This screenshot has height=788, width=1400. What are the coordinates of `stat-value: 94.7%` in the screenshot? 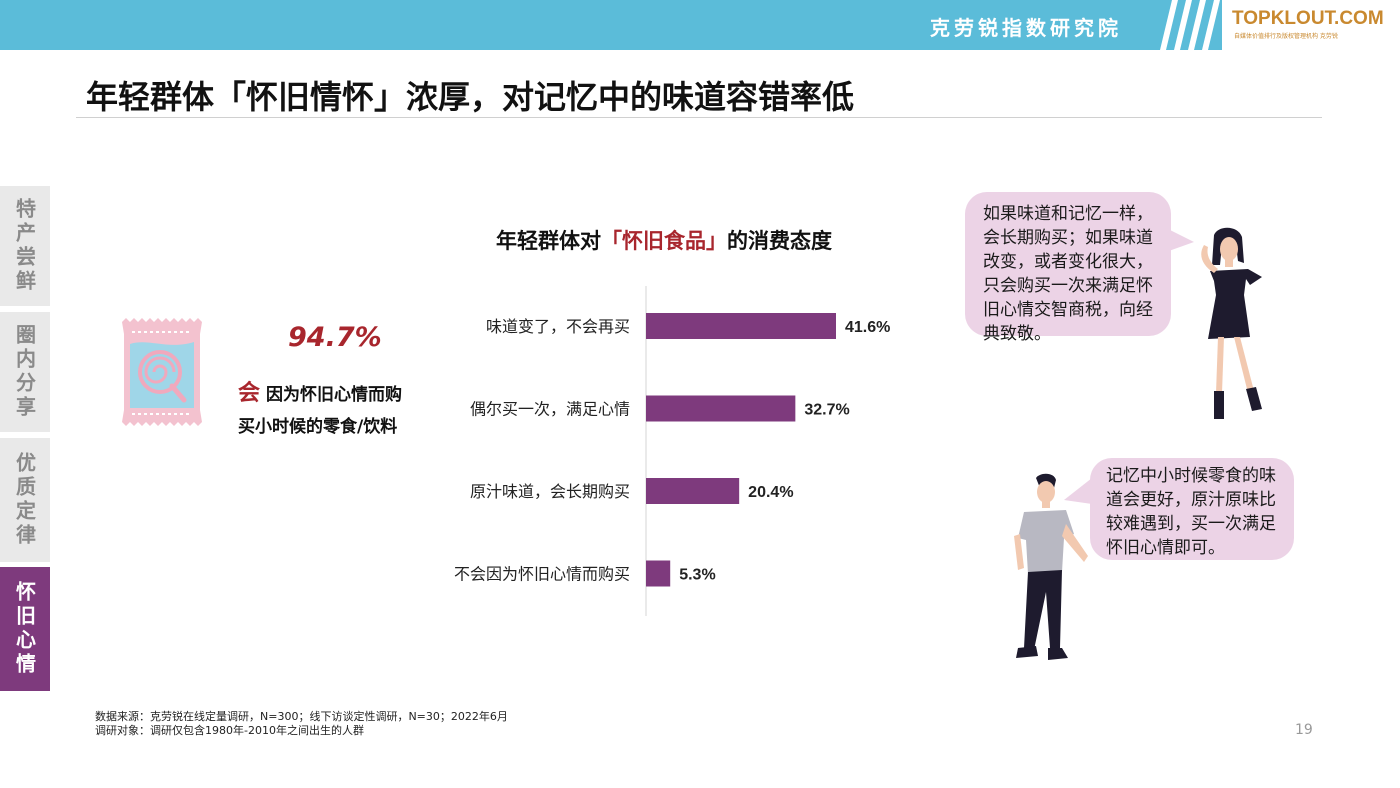 It's located at (335, 337).